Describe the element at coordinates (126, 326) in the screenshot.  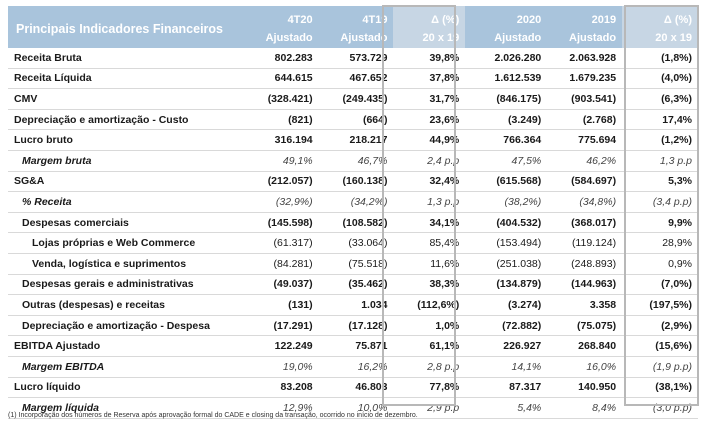
I see `row-label: Depreciação e amortização - Despesa` at that location.